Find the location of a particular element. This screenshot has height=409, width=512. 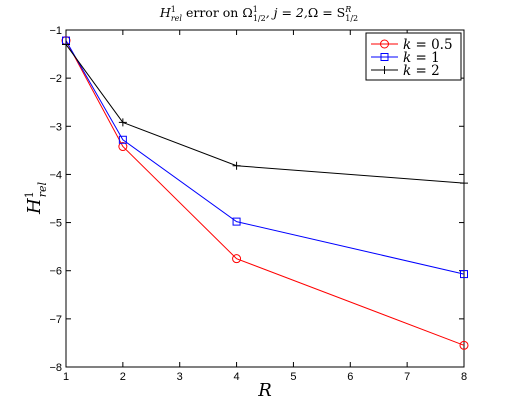

y-tick-label: −1 is located at coordinates (55, 31).